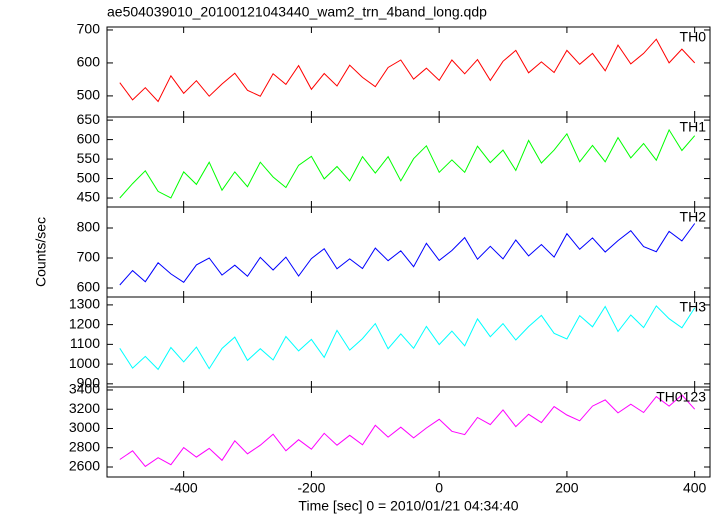 The height and width of the screenshot is (516, 723). I want to click on x-tick-label: -400, so click(184, 488).